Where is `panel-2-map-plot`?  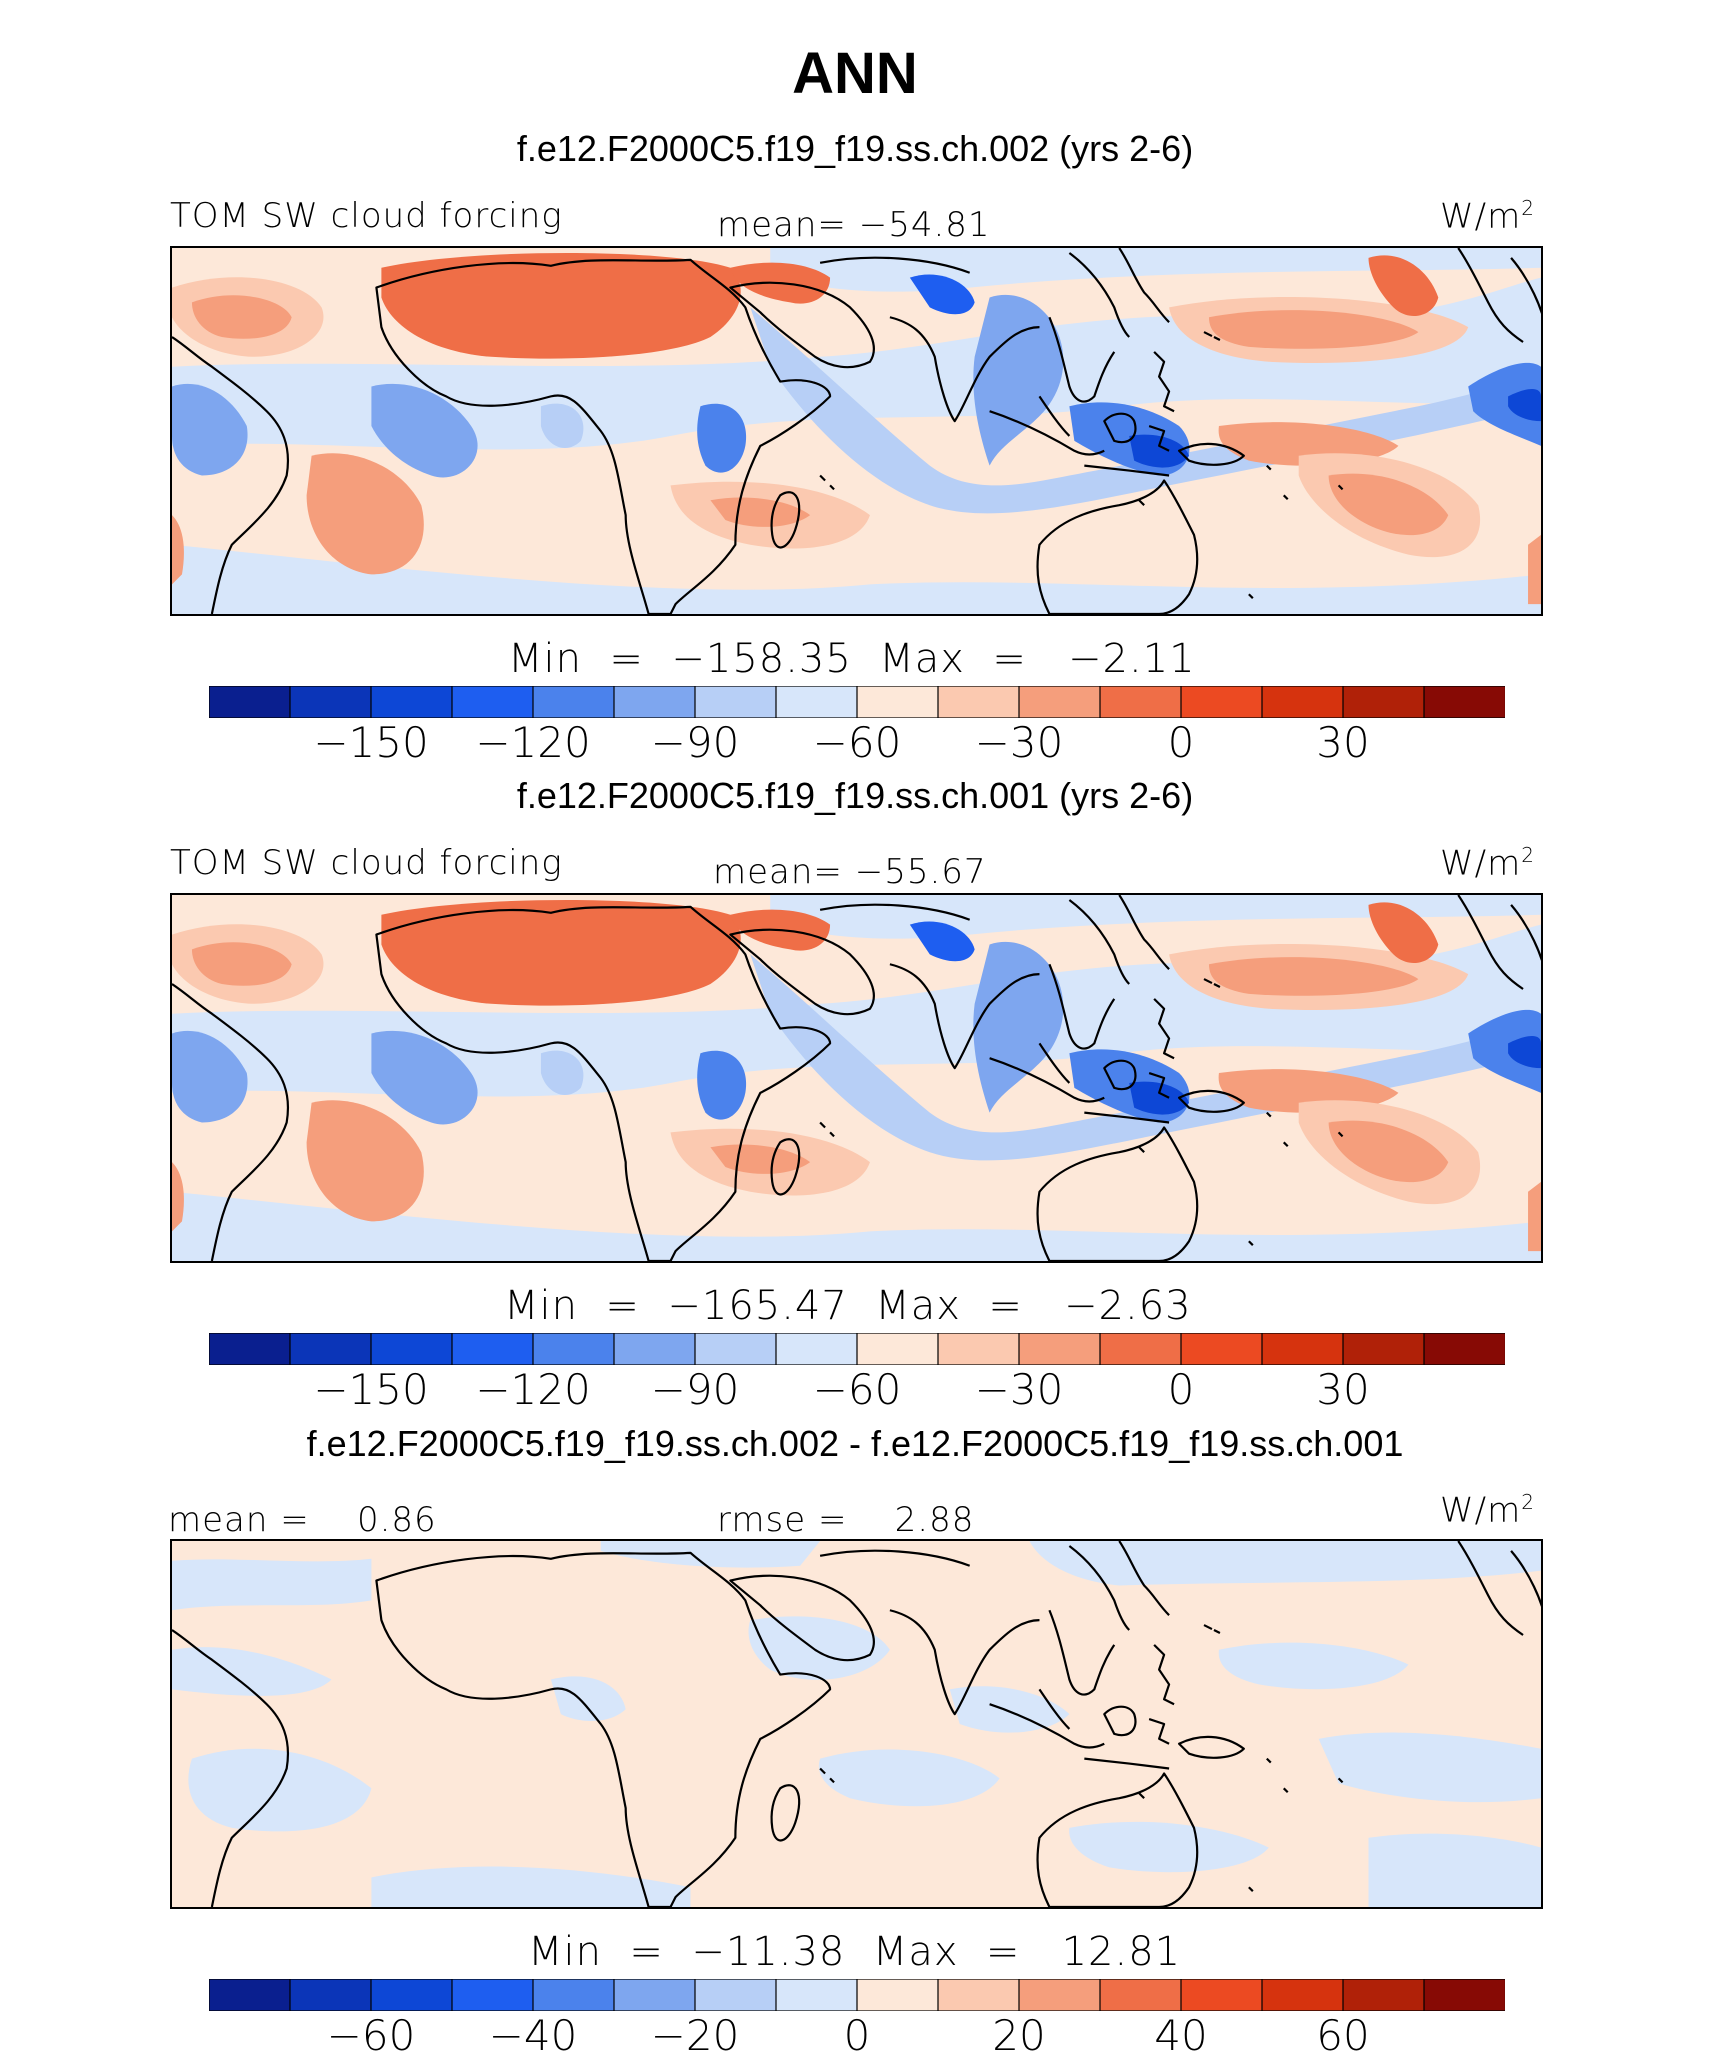 panel-2-map-plot is located at coordinates (856, 1078).